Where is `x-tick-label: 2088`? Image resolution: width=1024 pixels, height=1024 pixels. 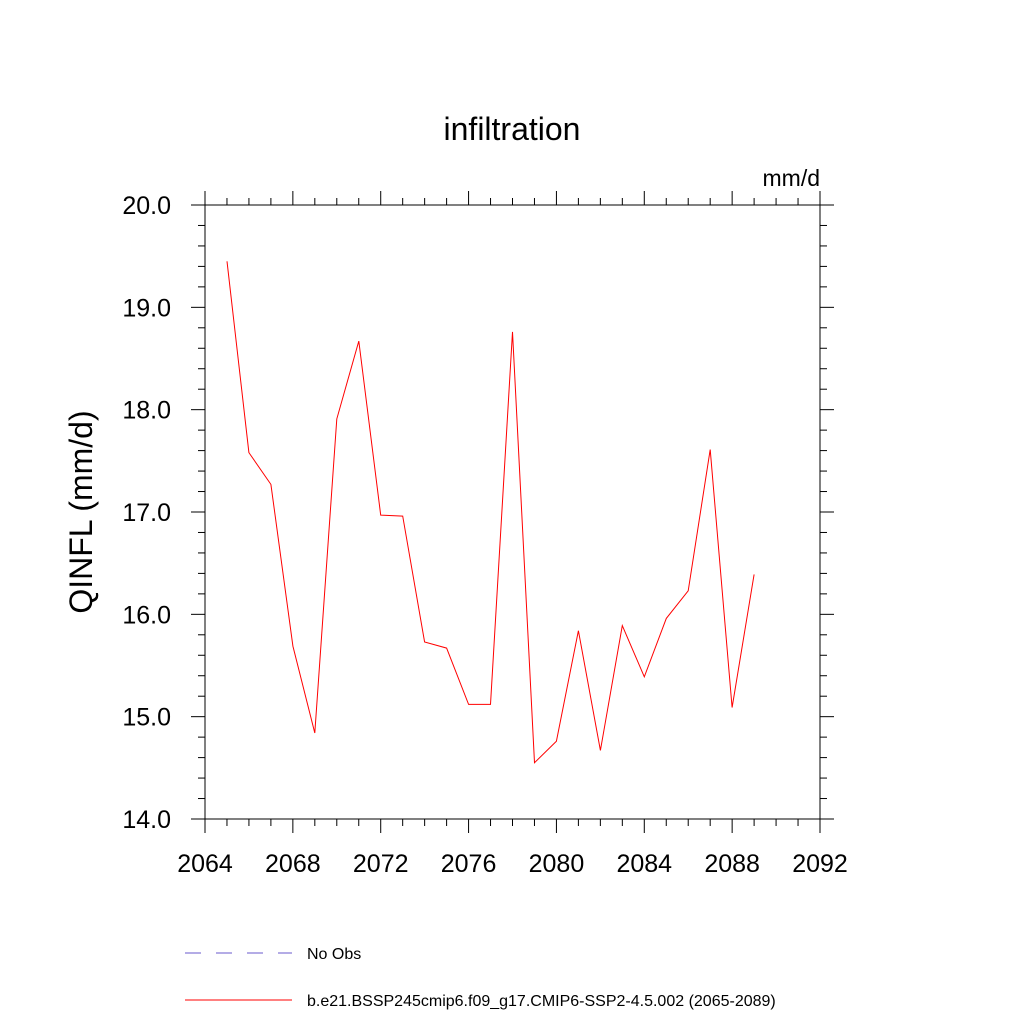 x-tick-label: 2088 is located at coordinates (732, 864).